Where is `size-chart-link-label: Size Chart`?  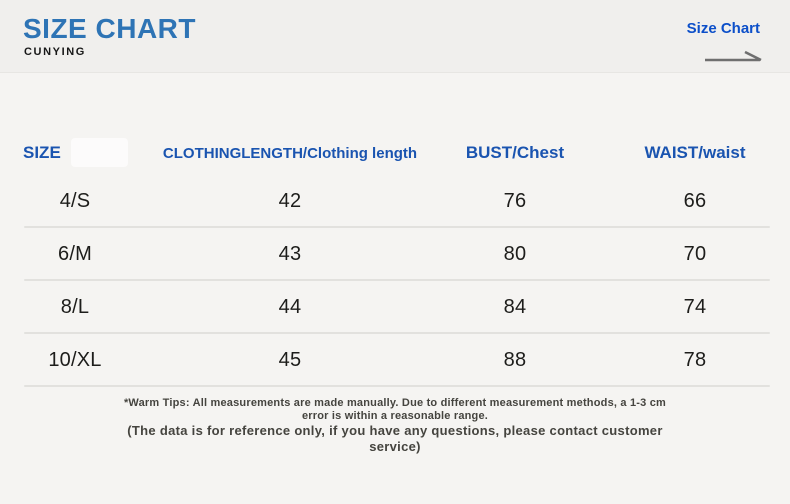 size-chart-link-label: Size Chart is located at coordinates (723, 28).